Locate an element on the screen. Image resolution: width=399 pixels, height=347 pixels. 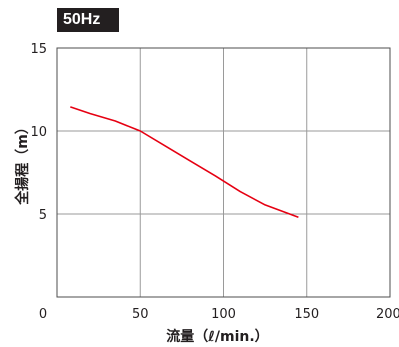
x-tick-labels: 0 50 100 150 200 is located at coordinates (219, 314).